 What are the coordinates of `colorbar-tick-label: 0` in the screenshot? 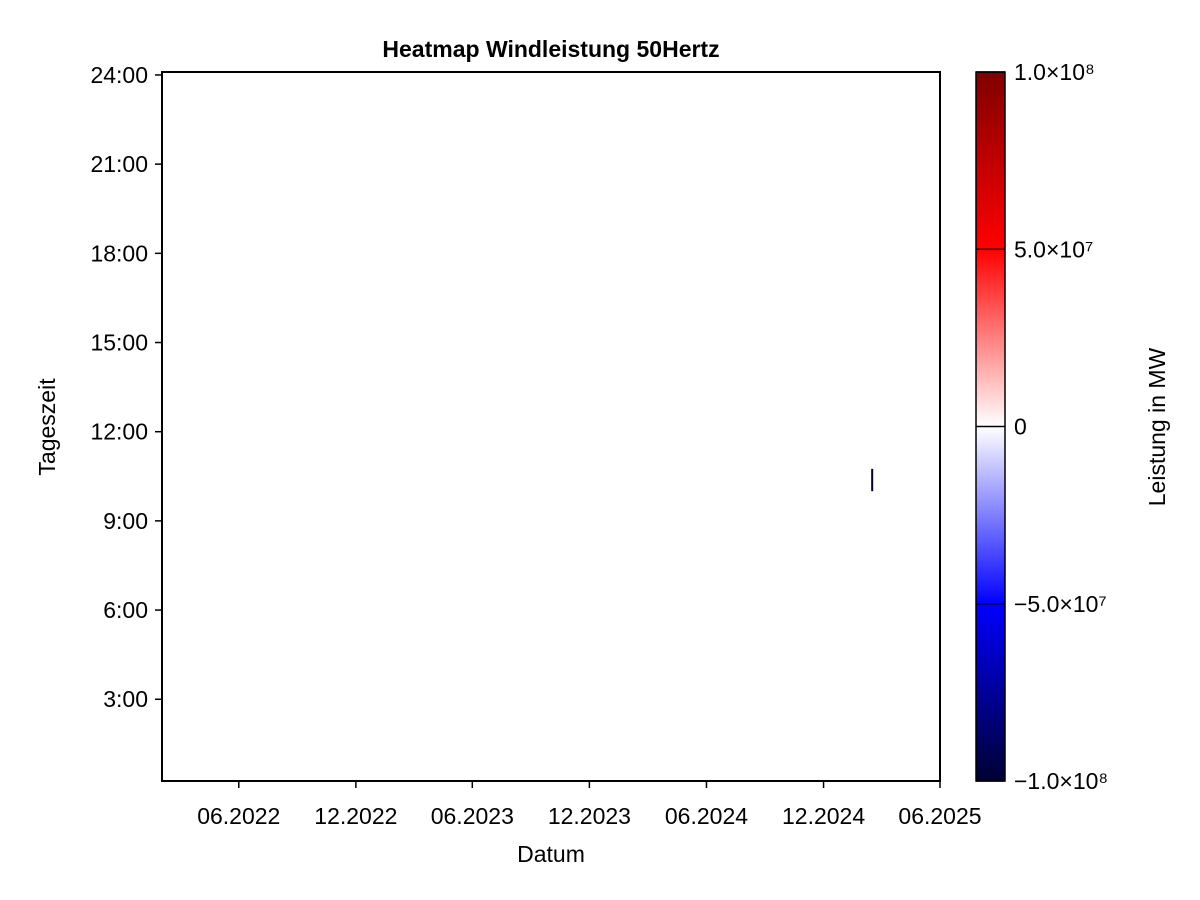 It's located at (1020, 427).